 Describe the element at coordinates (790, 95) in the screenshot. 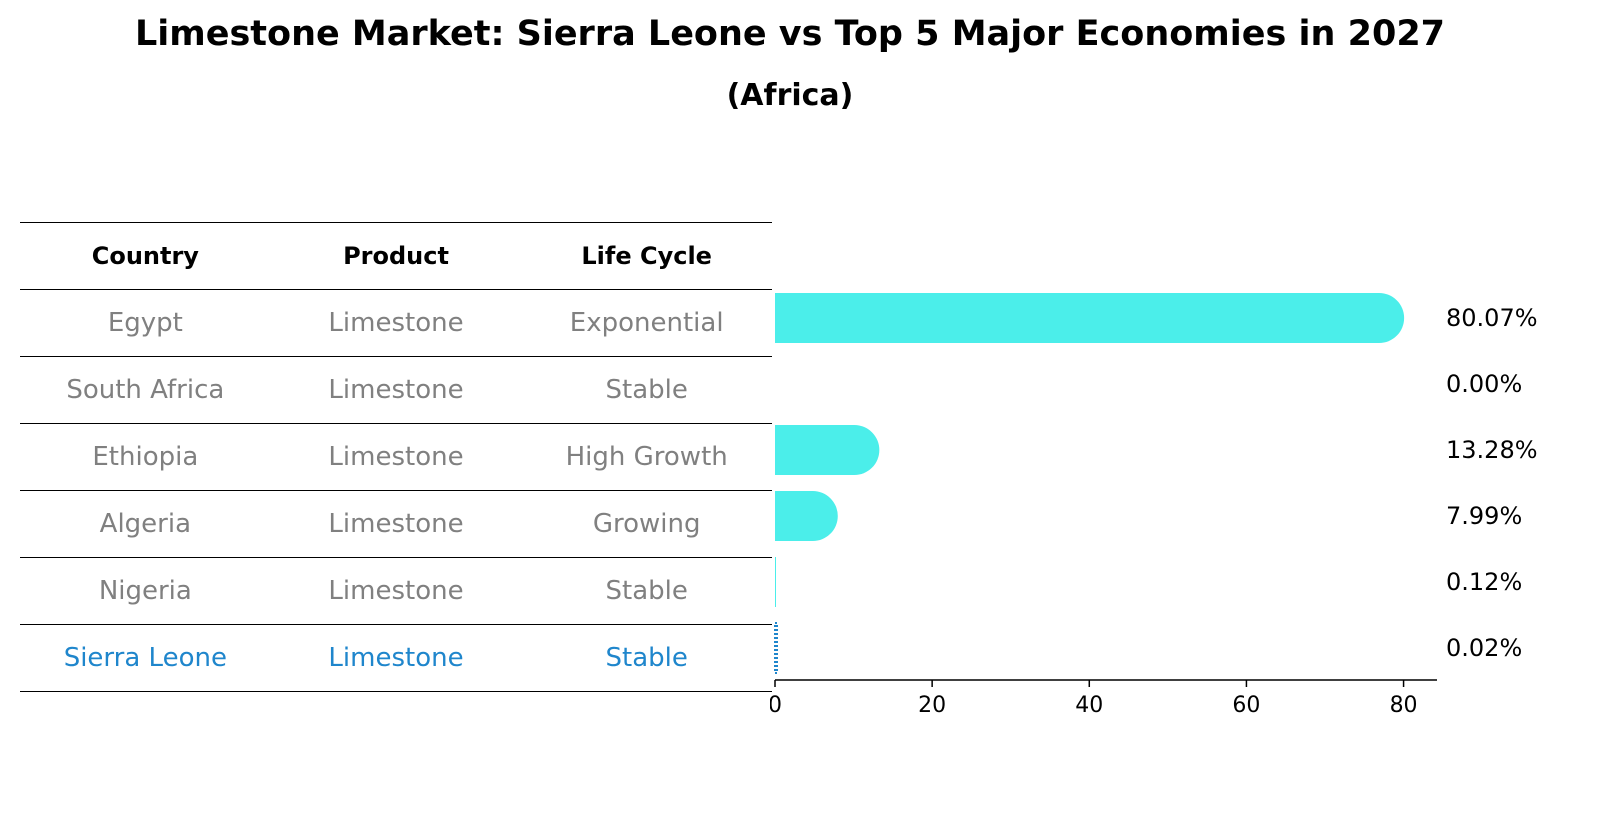

I see `chart-subtitle: (Africa)` at that location.